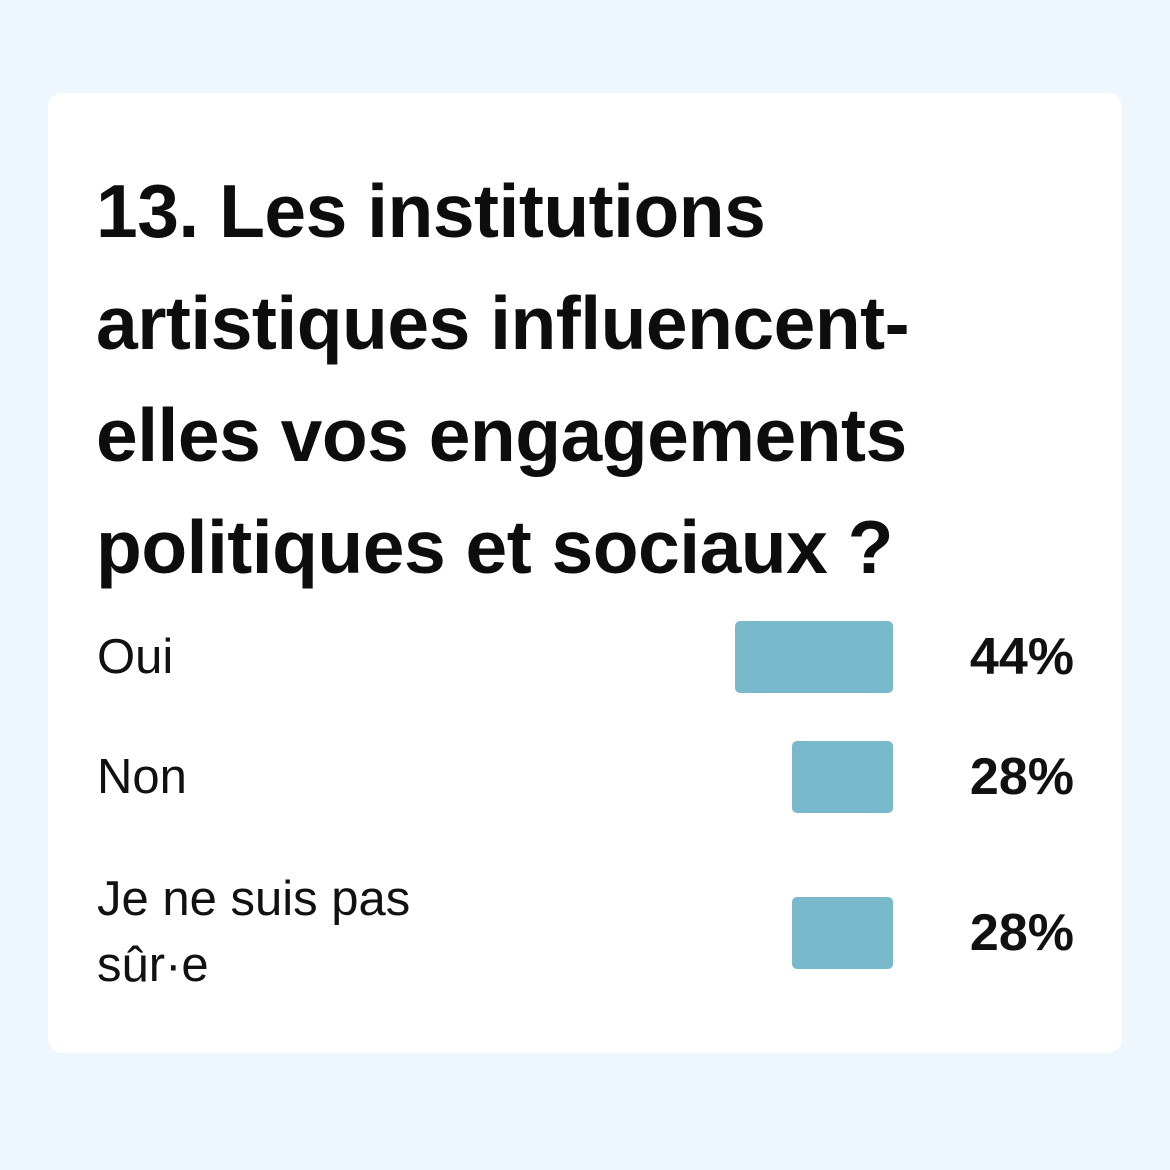 The height and width of the screenshot is (1170, 1170). Describe the element at coordinates (135, 657) in the screenshot. I see `answer-label: Oui` at that location.